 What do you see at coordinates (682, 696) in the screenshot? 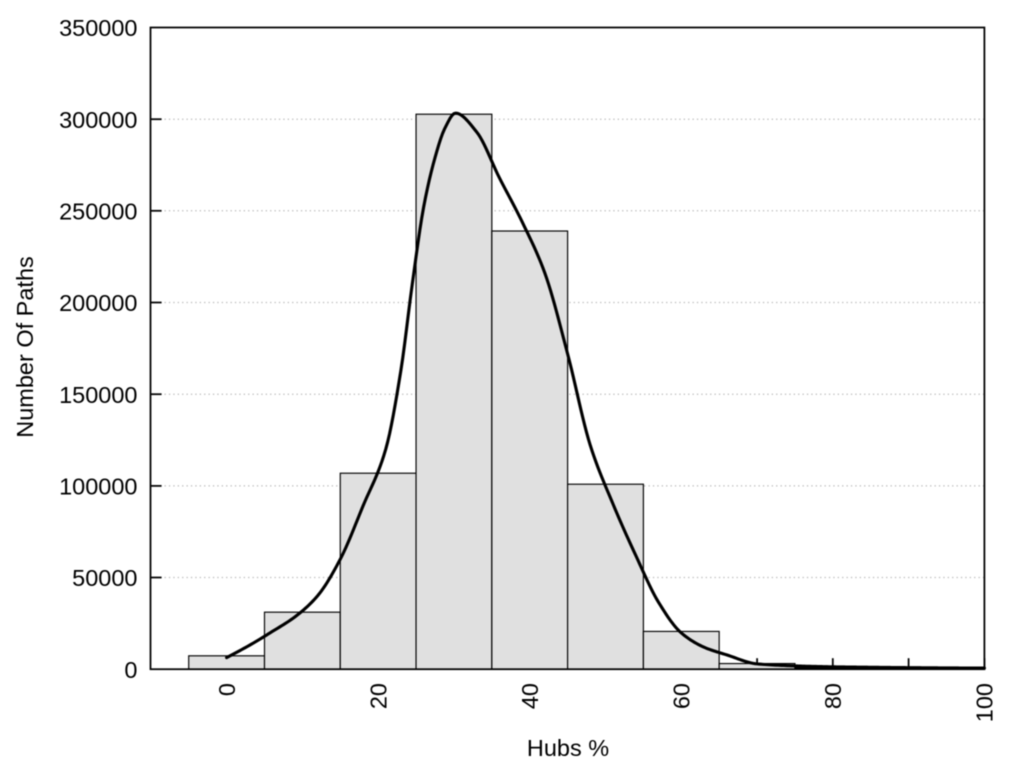
I see `svg-text: 60` at bounding box center [682, 696].